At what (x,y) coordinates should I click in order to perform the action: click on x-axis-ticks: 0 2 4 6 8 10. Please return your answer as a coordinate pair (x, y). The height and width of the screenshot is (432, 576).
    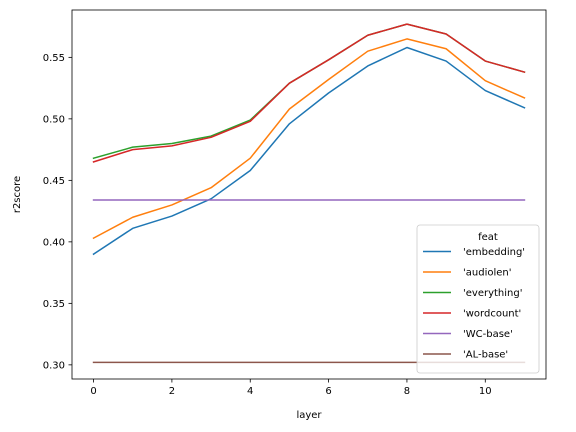
    Looking at the image, I should click on (291, 388).